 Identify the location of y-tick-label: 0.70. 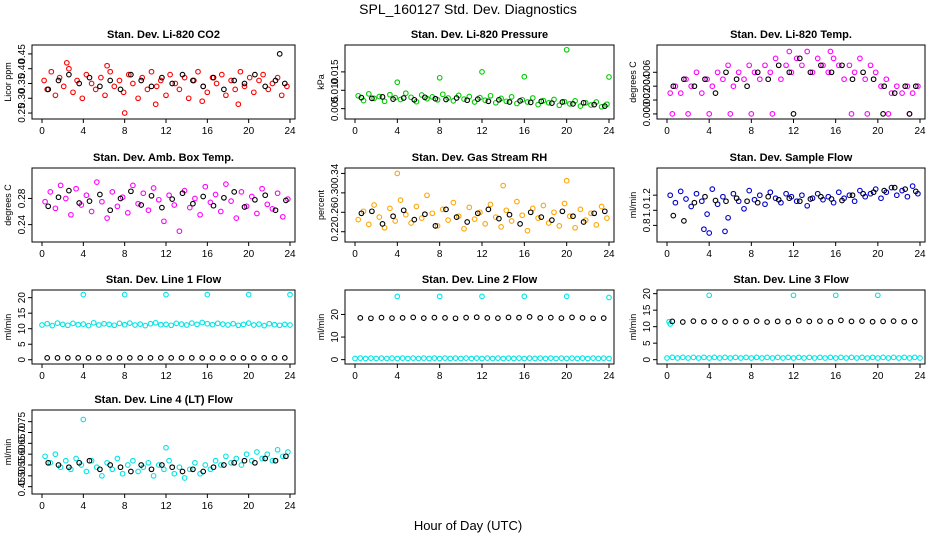
(22, 432).